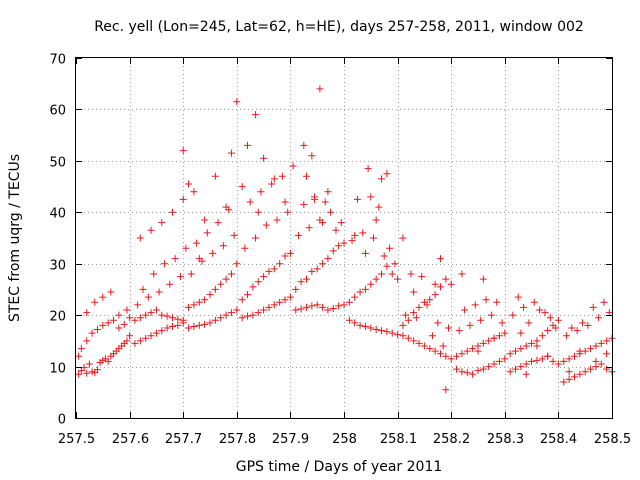 The image size is (640, 480). I want to click on y-tick-label: 50, so click(57, 163).